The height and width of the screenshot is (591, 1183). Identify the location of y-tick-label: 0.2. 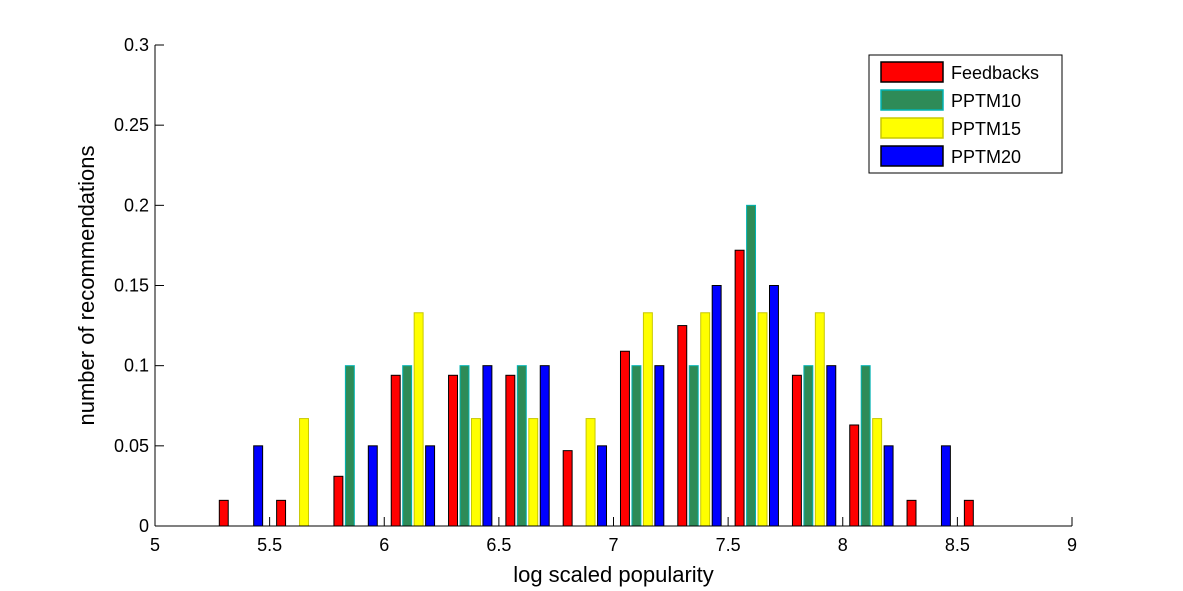
(136, 205).